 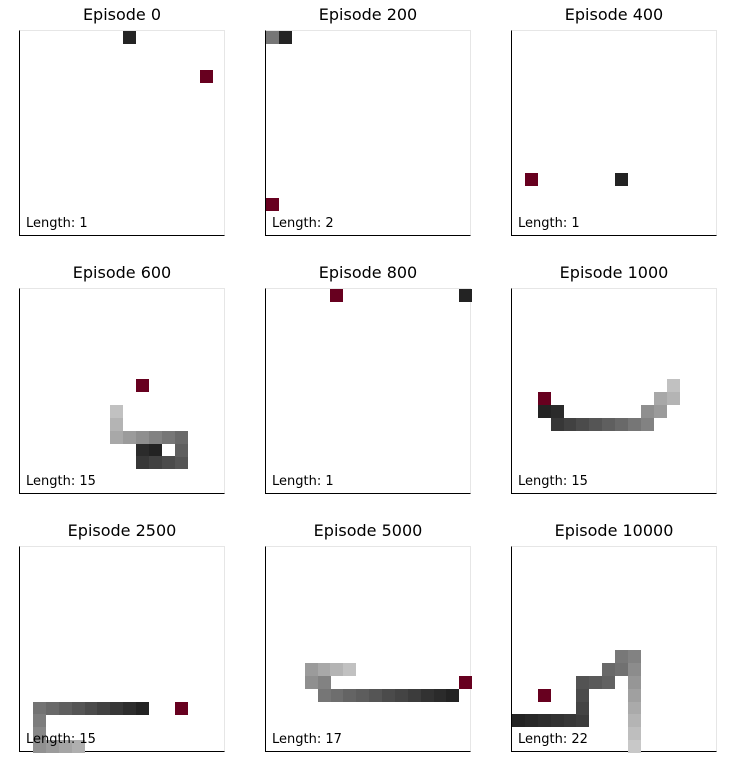 I want to click on game-board: Length: 2, so click(x=368, y=133).